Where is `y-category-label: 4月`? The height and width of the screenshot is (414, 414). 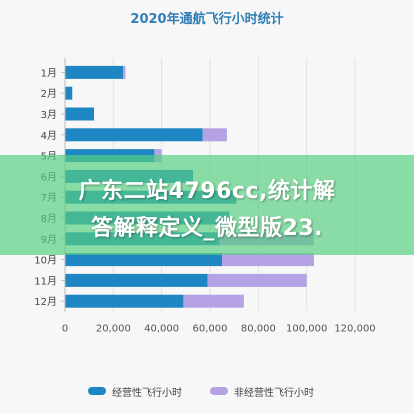
y-category-label: 4月 is located at coordinates (49, 136).